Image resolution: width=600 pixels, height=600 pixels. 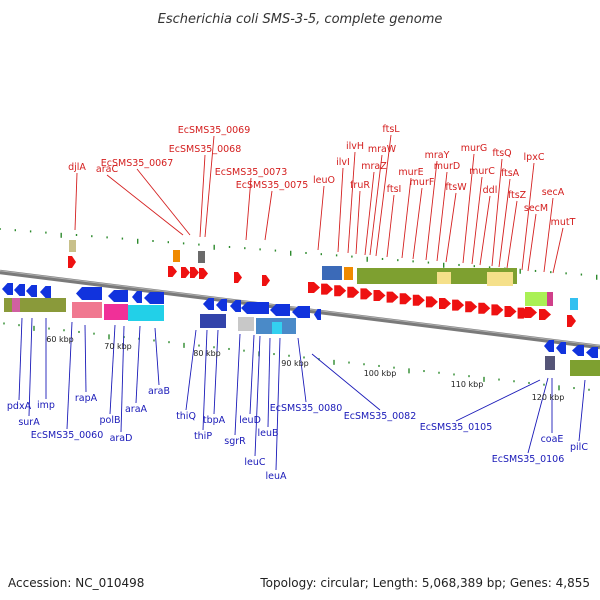 What do you see at coordinates (467, 384) in the screenshot?
I see `scale-label: 110 kbp` at bounding box center [467, 384].